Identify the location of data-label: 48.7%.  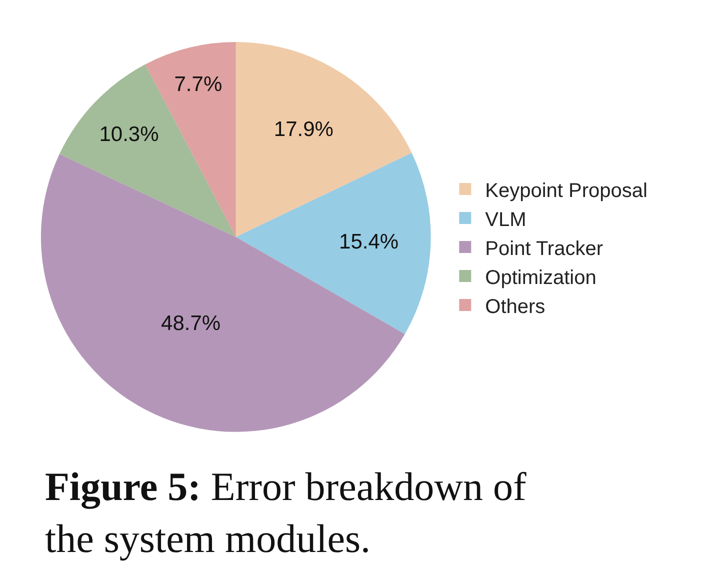
(191, 323).